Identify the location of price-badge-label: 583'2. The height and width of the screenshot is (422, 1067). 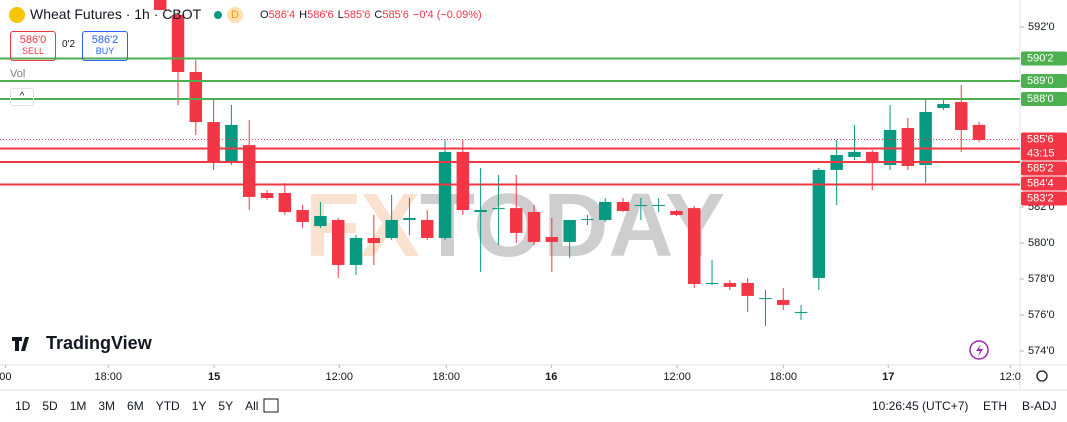
(1040, 198).